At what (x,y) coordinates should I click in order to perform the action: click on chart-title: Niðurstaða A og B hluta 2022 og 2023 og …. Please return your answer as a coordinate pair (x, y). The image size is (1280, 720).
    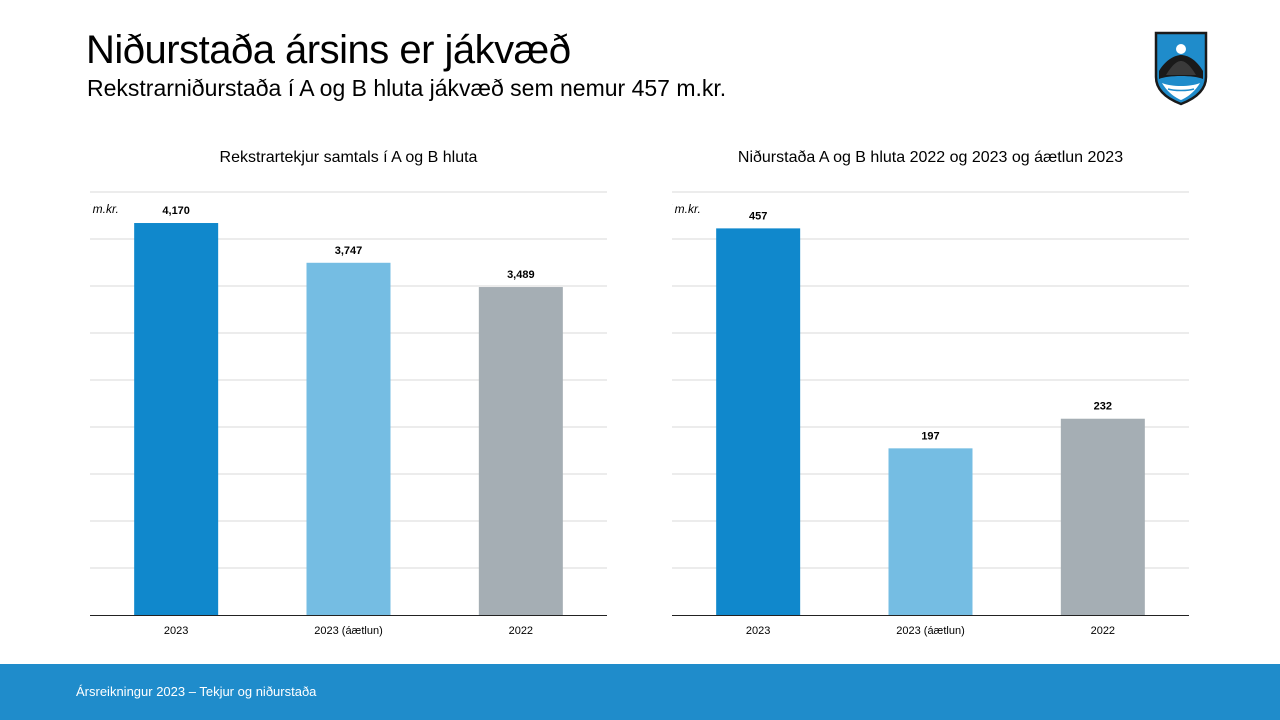
    Looking at the image, I should click on (930, 157).